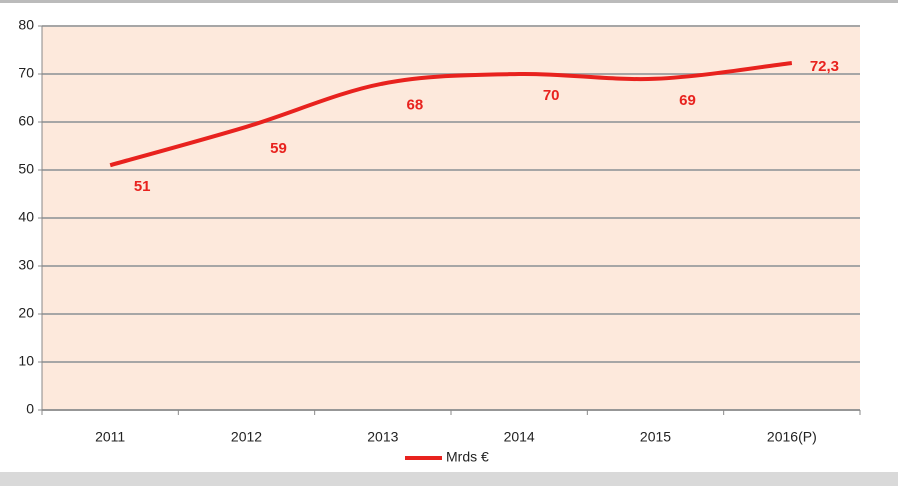 This screenshot has height=486, width=898. What do you see at coordinates (449, 1) in the screenshot?
I see `top-border` at bounding box center [449, 1].